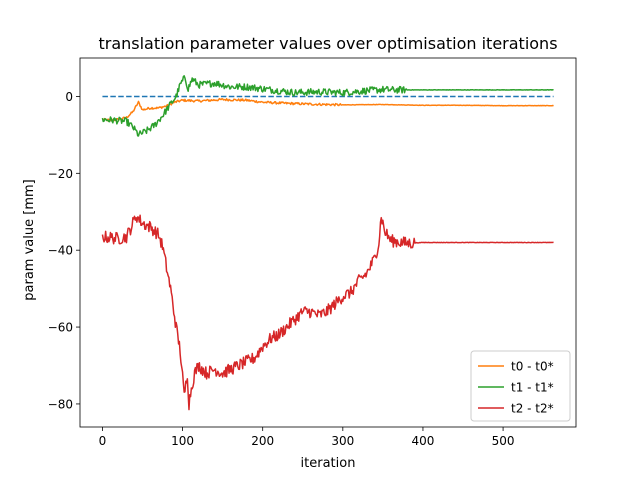 The height and width of the screenshot is (480, 640). Describe the element at coordinates (60, 404) in the screenshot. I see `y-tick-label: −80` at that location.